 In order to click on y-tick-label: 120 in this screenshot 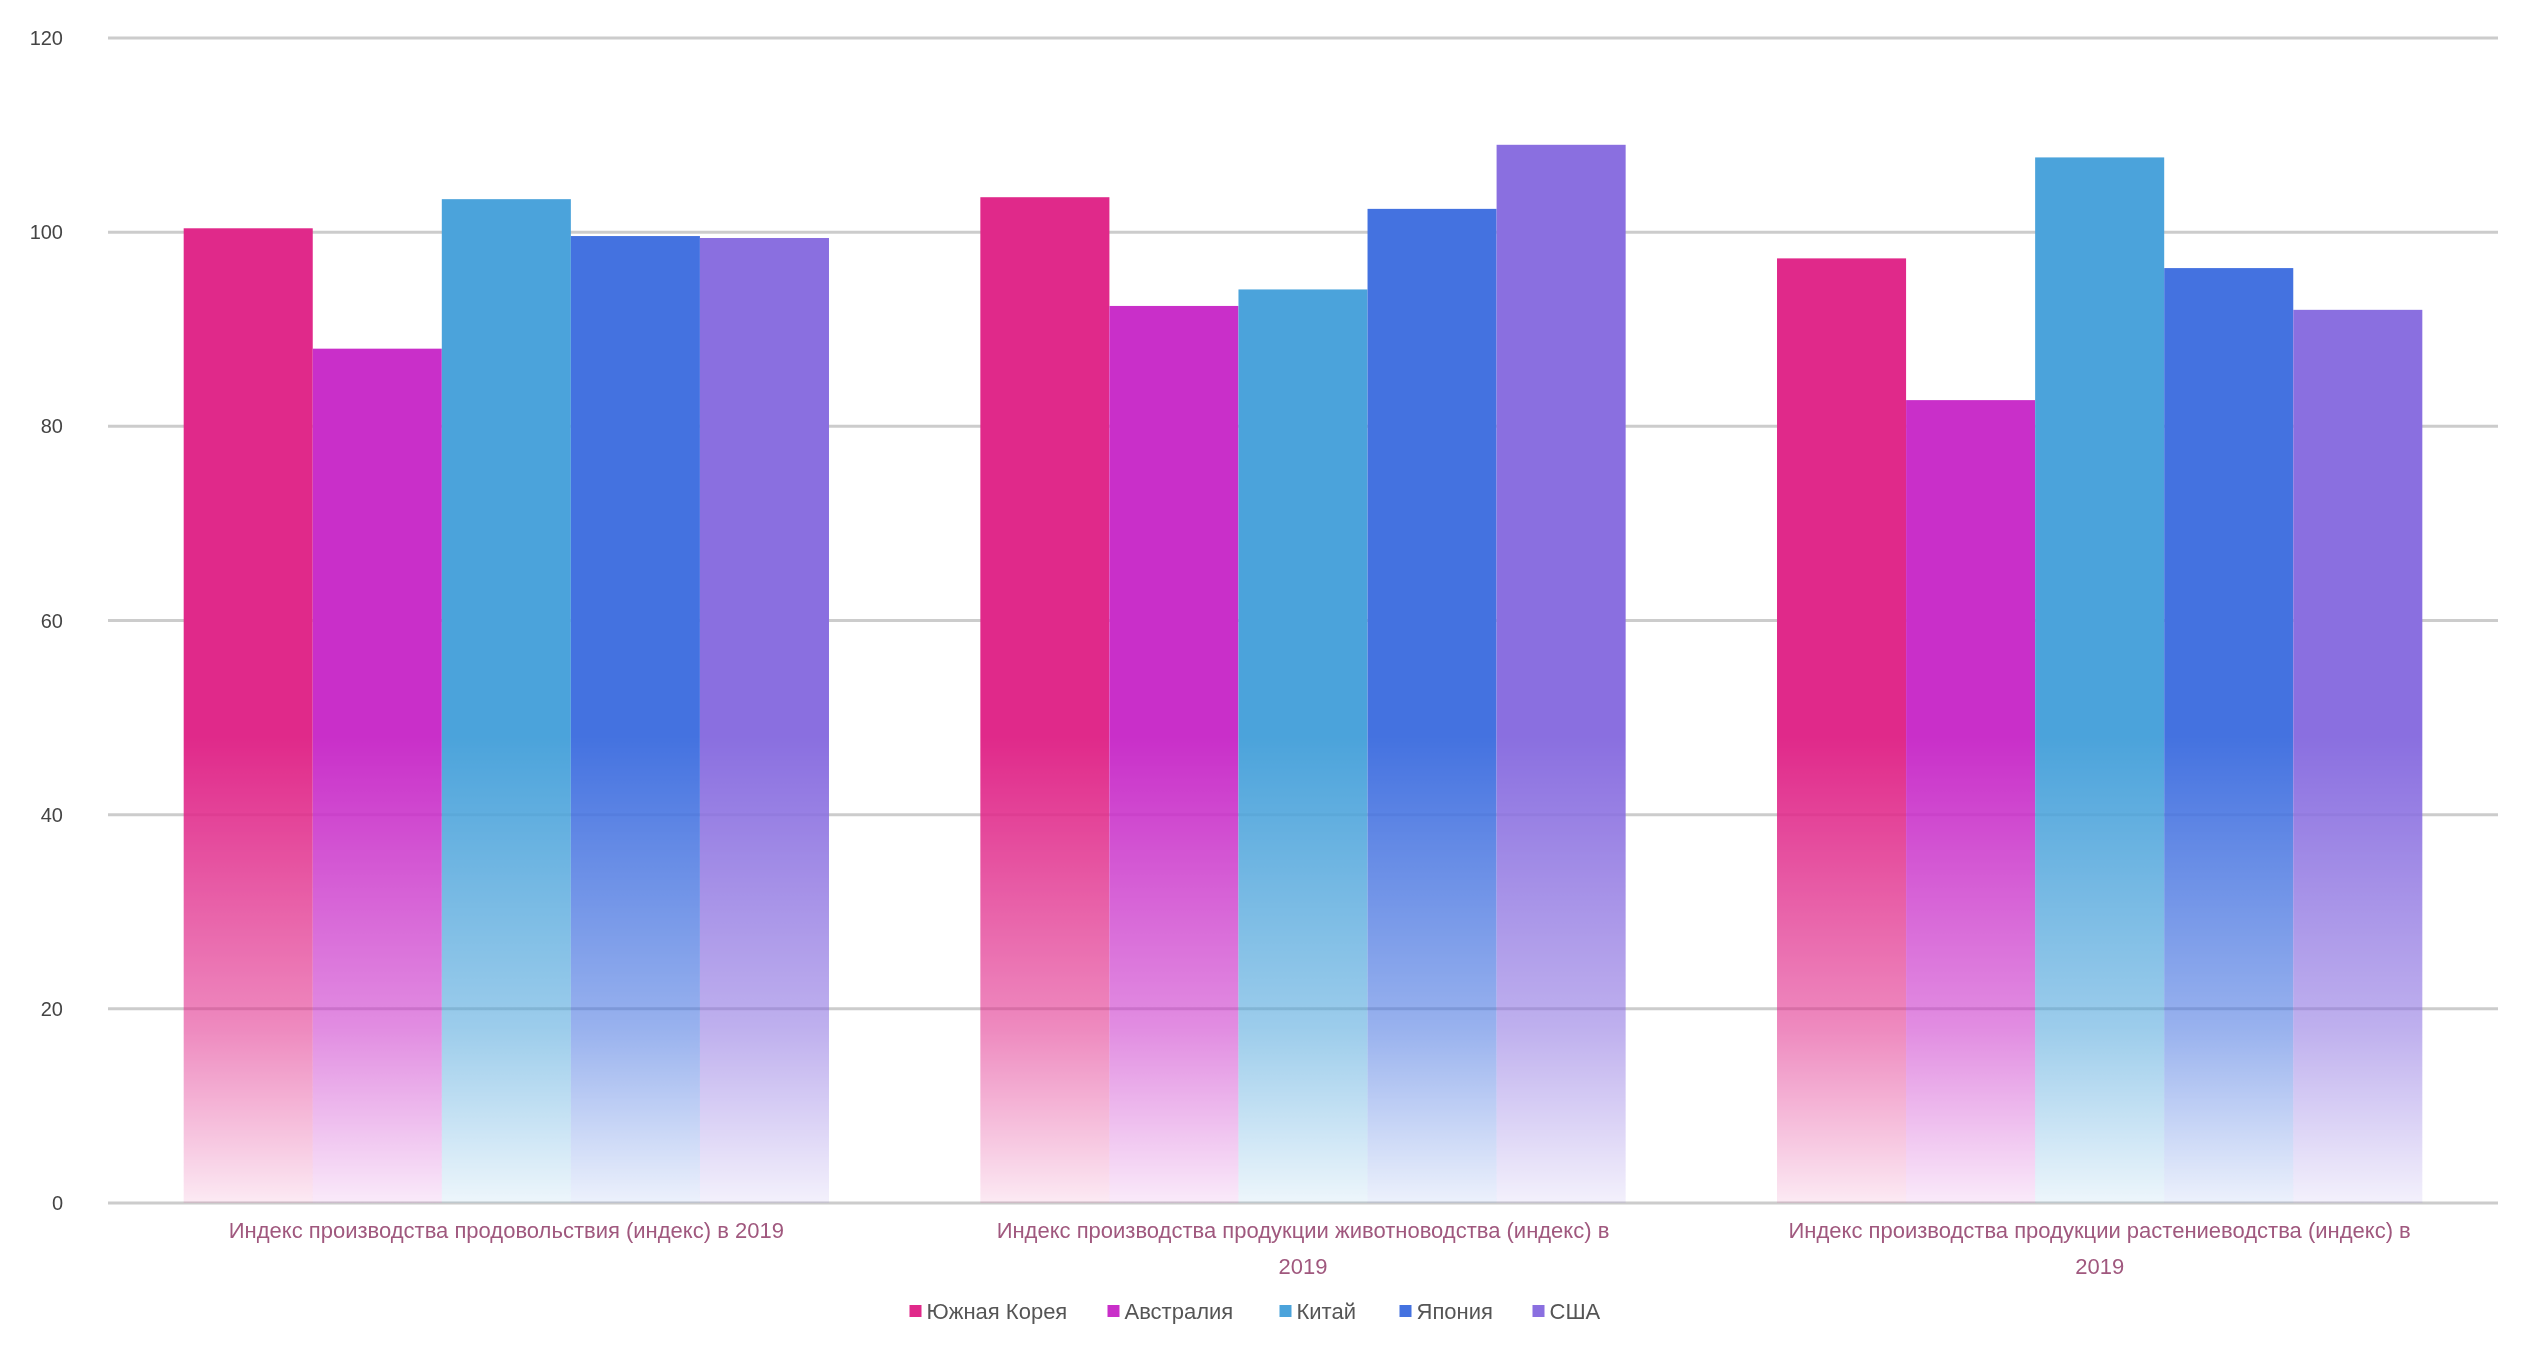, I will do `click(46, 38)`.